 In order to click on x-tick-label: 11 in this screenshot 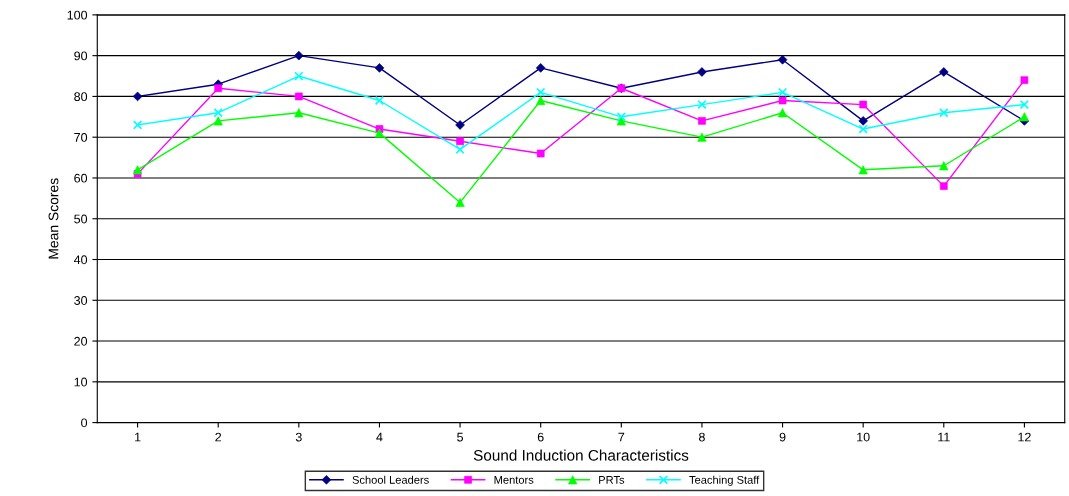, I will do `click(944, 437)`.